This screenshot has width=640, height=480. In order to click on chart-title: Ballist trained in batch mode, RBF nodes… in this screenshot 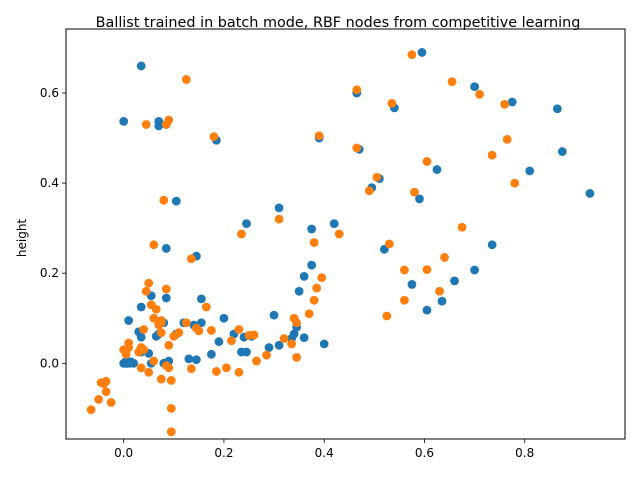, I will do `click(338, 23)`.